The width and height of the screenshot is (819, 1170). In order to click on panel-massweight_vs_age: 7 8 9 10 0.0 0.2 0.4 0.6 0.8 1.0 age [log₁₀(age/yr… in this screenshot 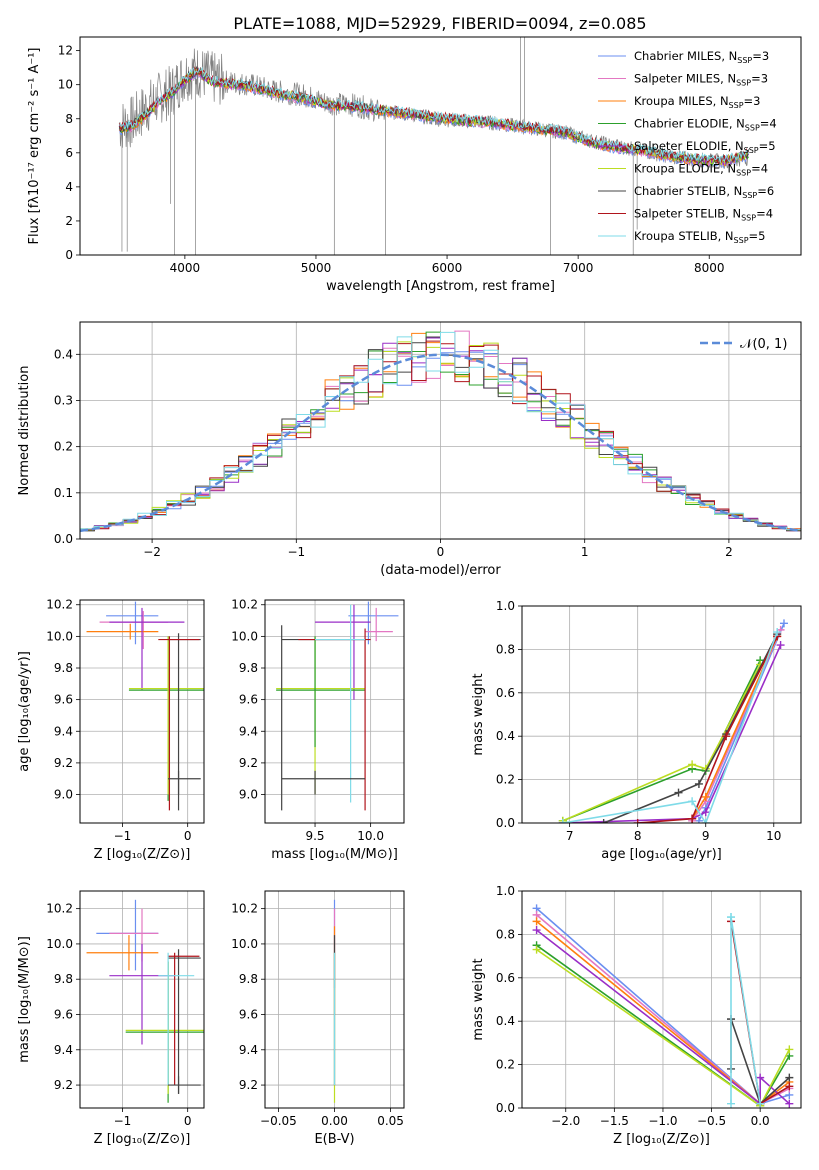, I will do `click(636, 730)`.